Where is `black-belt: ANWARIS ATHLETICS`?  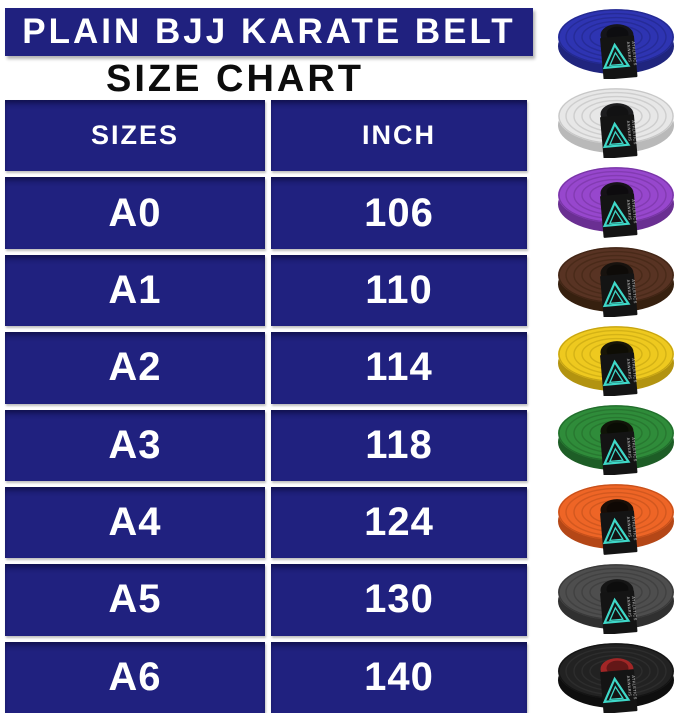
black-belt: ANWARIS ATHLETICS is located at coordinates (616, 673).